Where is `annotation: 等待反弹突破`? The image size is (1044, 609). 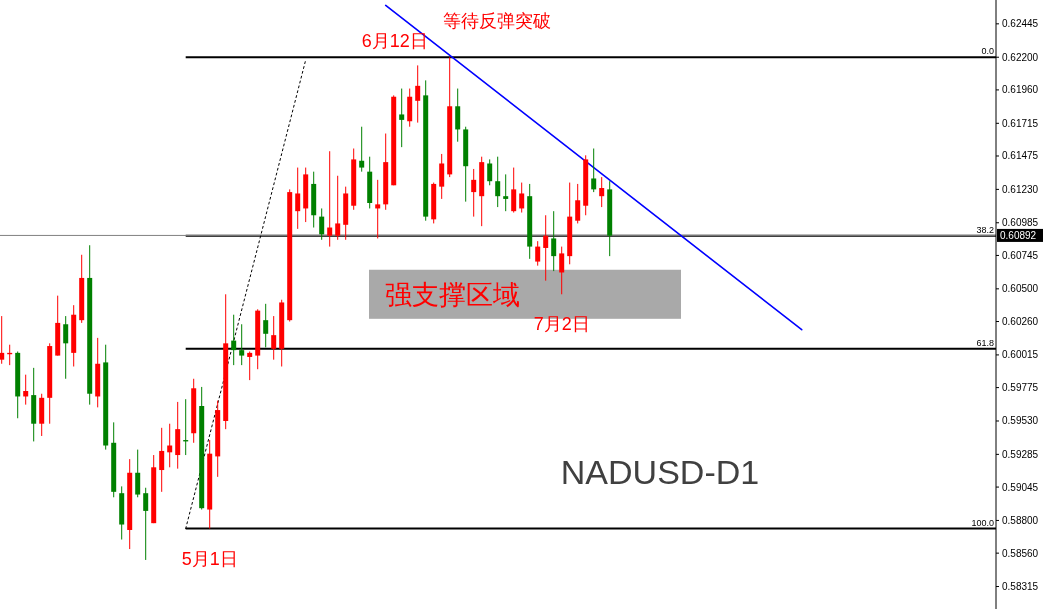 annotation: 等待反弹突破 is located at coordinates (497, 21).